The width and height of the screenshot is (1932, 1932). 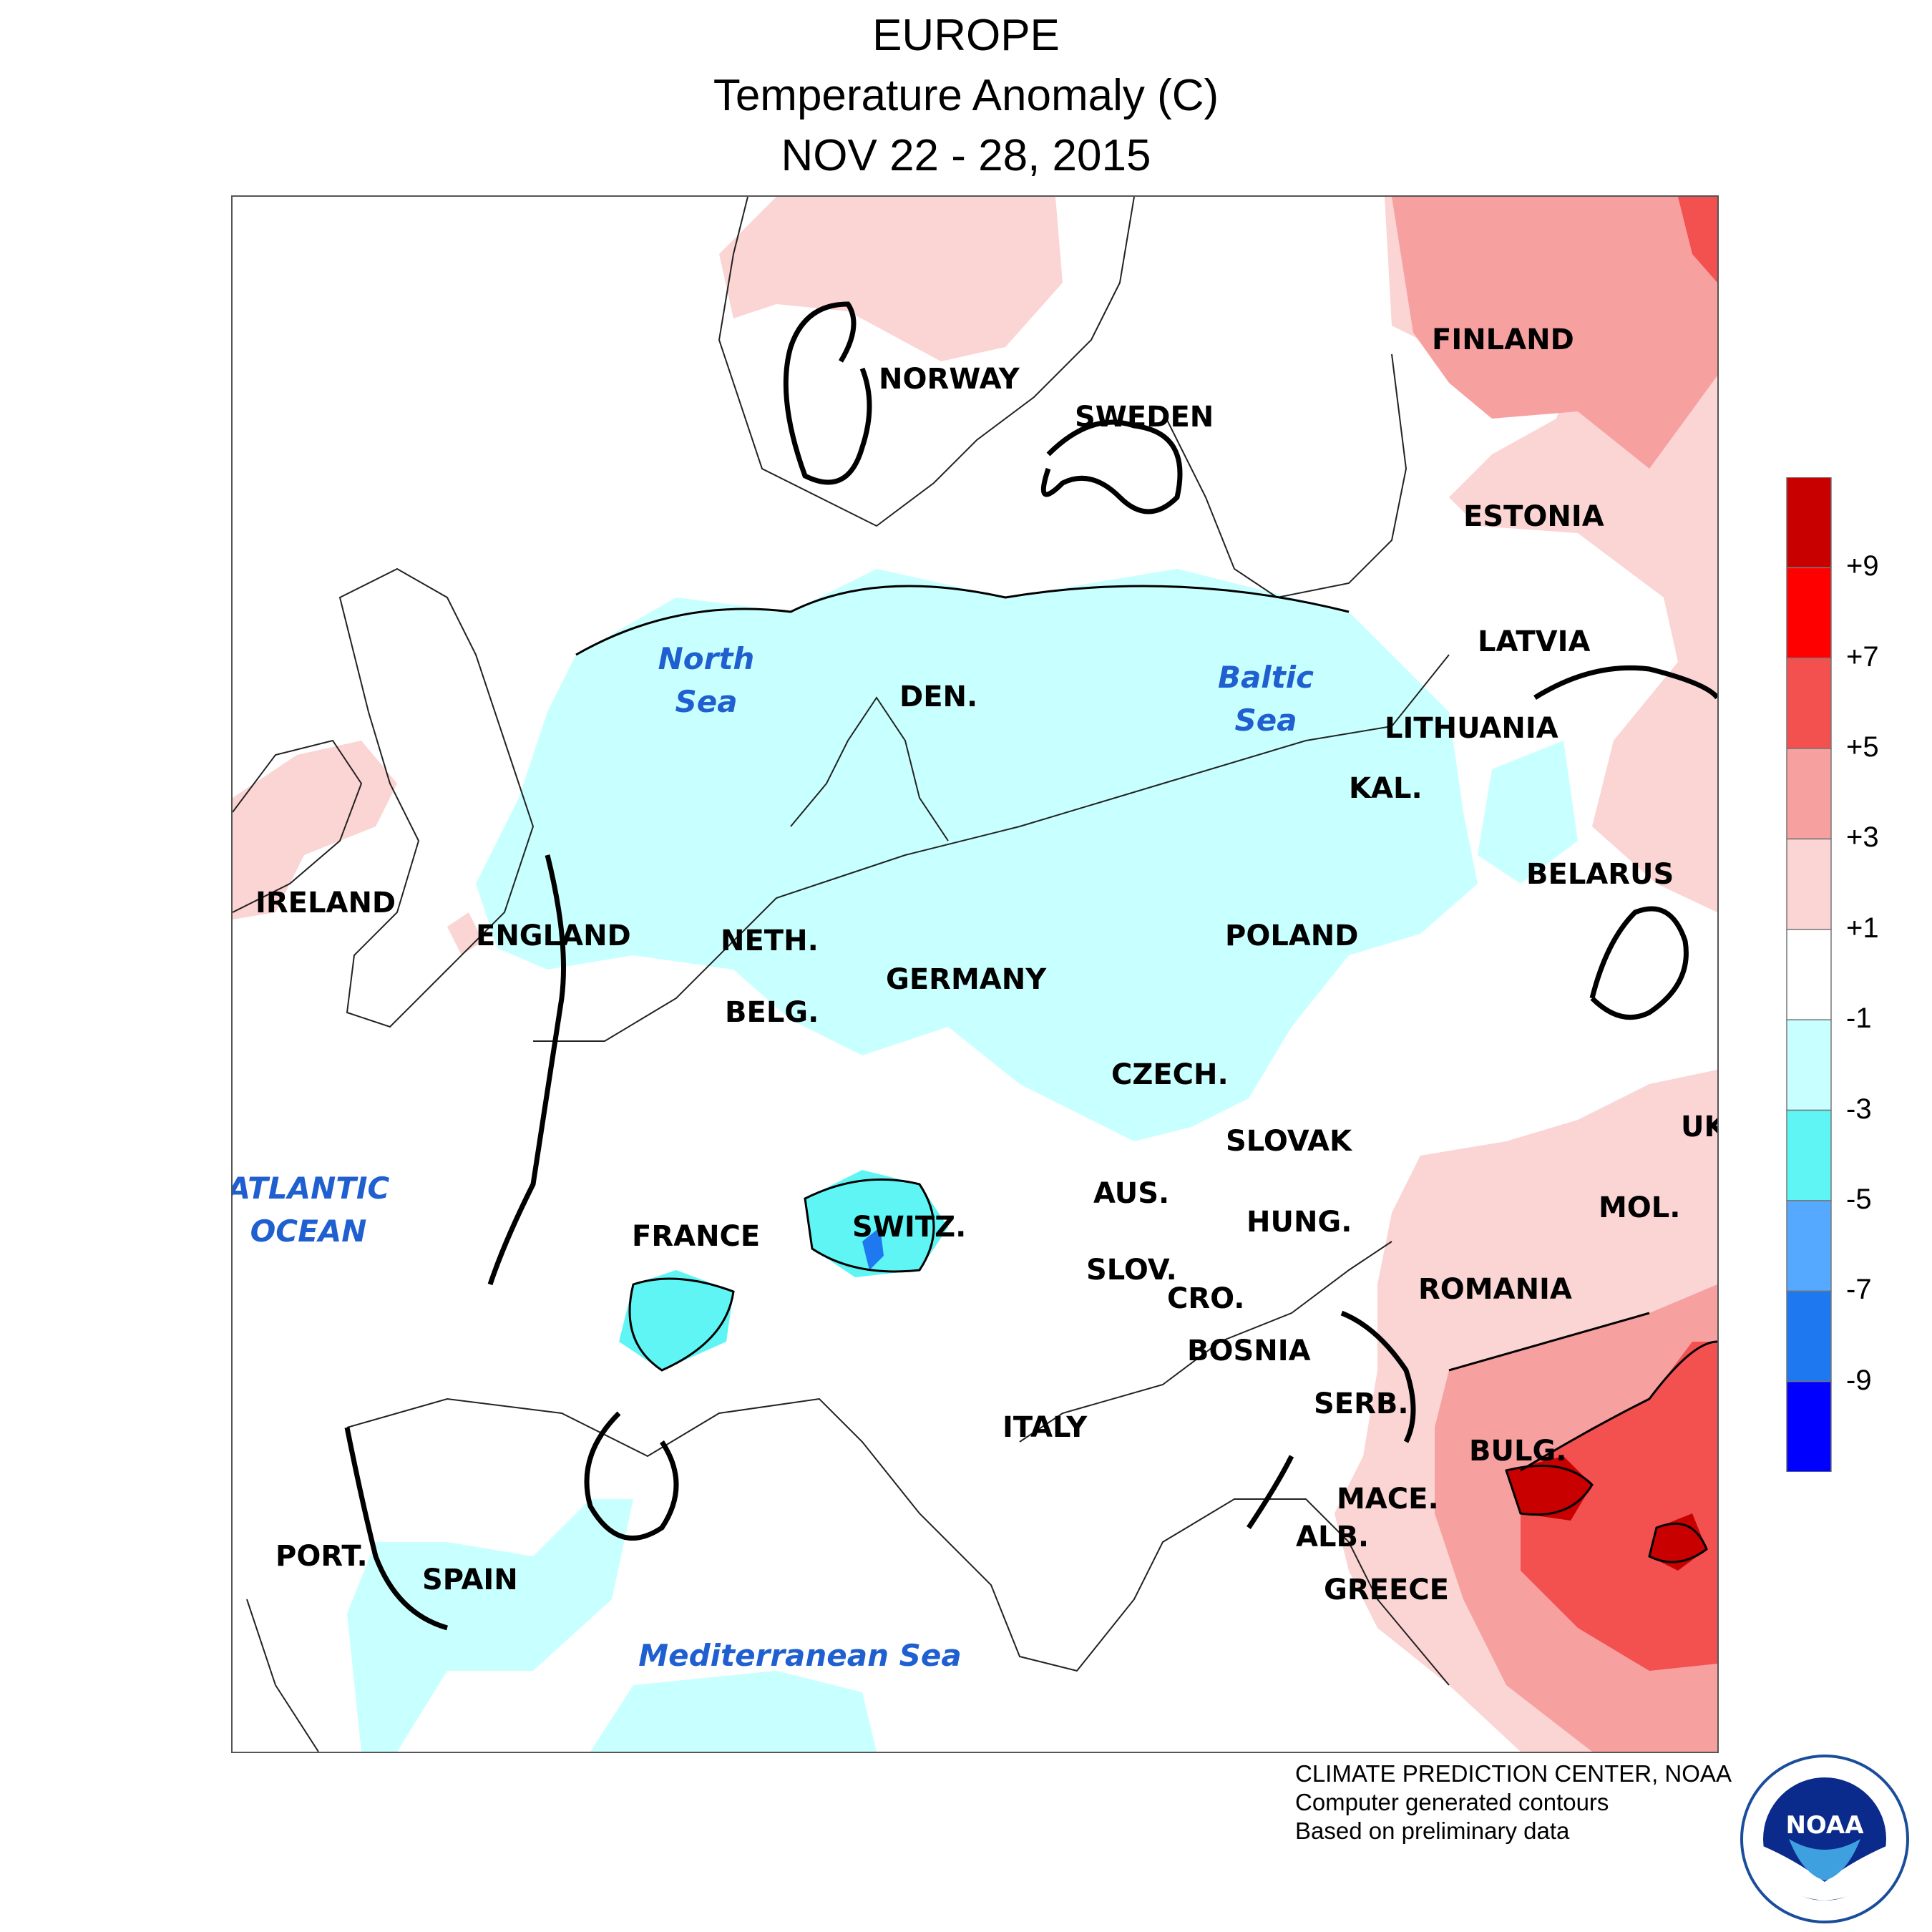 I want to click on country-label: SWITZ., so click(x=909, y=1227).